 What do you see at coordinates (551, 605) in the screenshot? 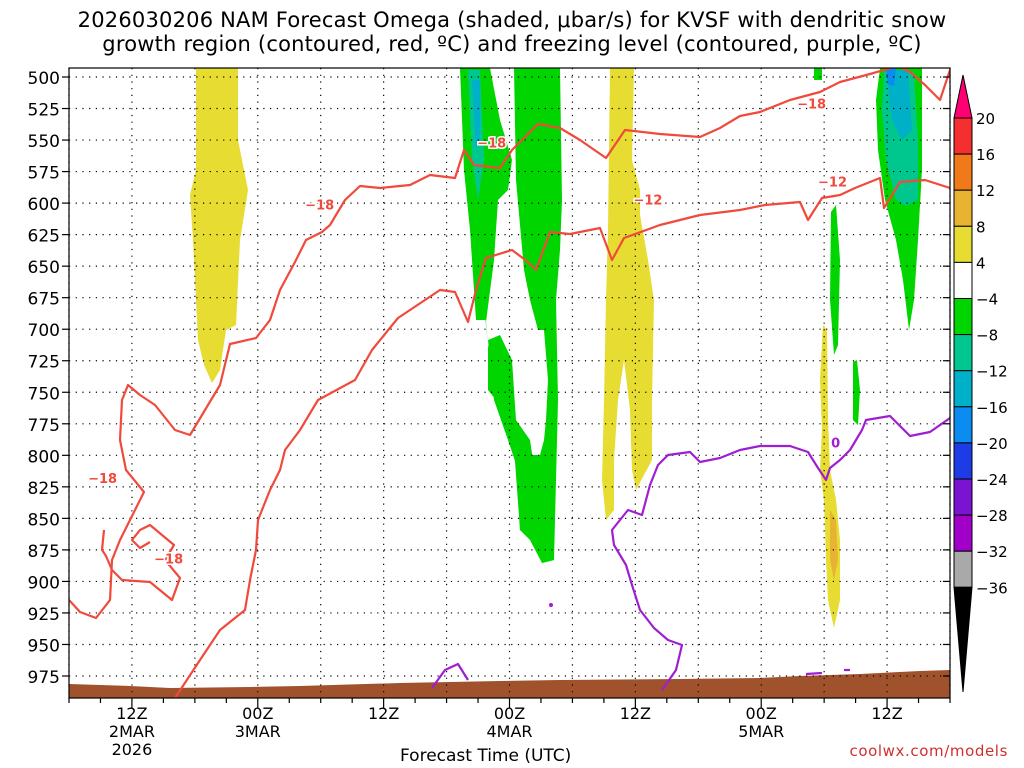
I see `freezing-level-dot` at bounding box center [551, 605].